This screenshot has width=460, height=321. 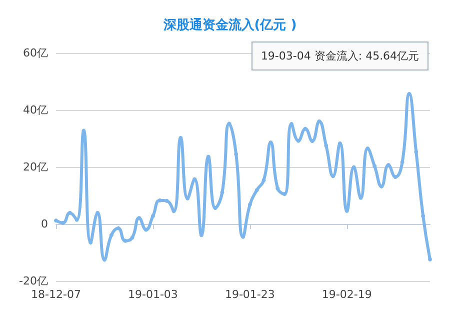 I want to click on y-tick-label: -20亿, so click(x=33, y=281).